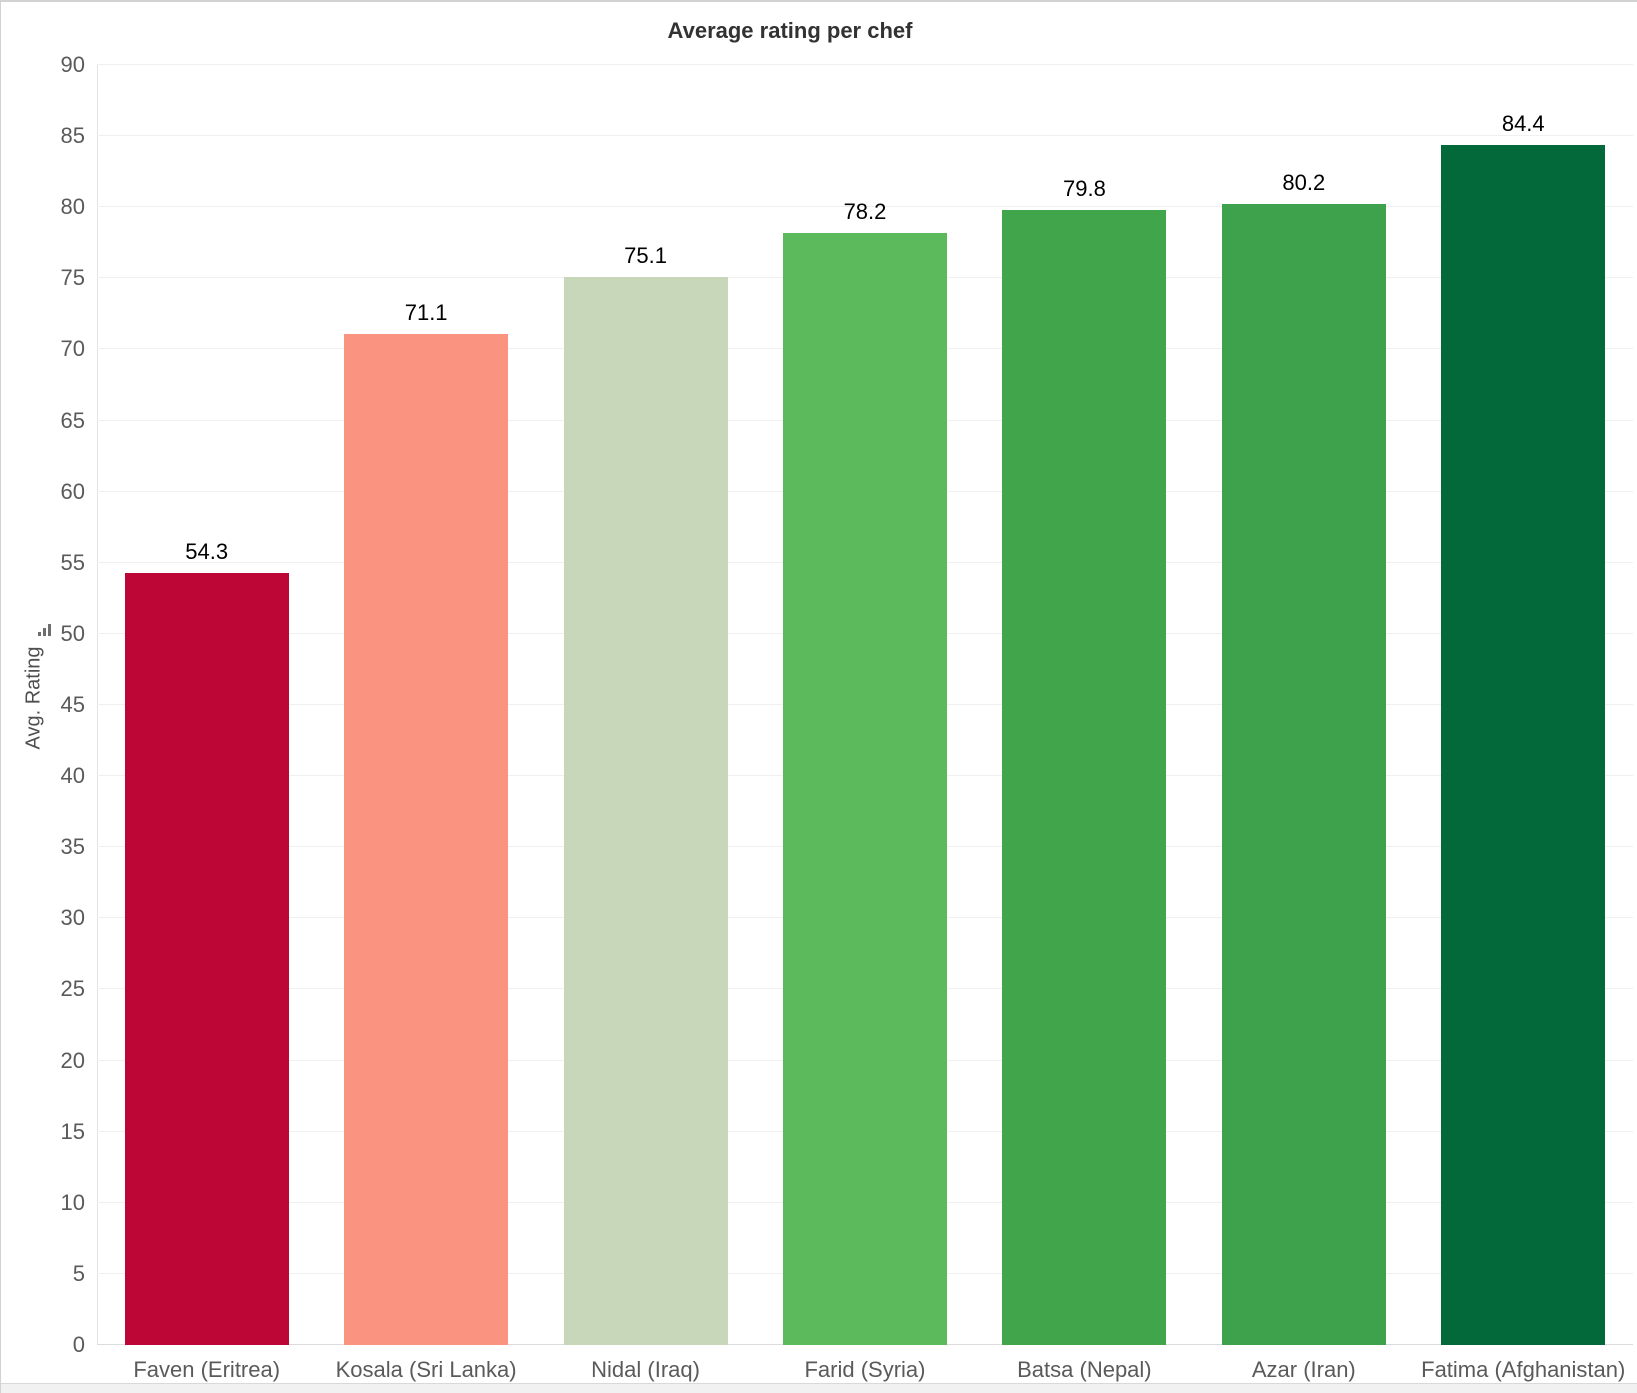  Describe the element at coordinates (72, 918) in the screenshot. I see `y-tick-label-30: 30` at that location.